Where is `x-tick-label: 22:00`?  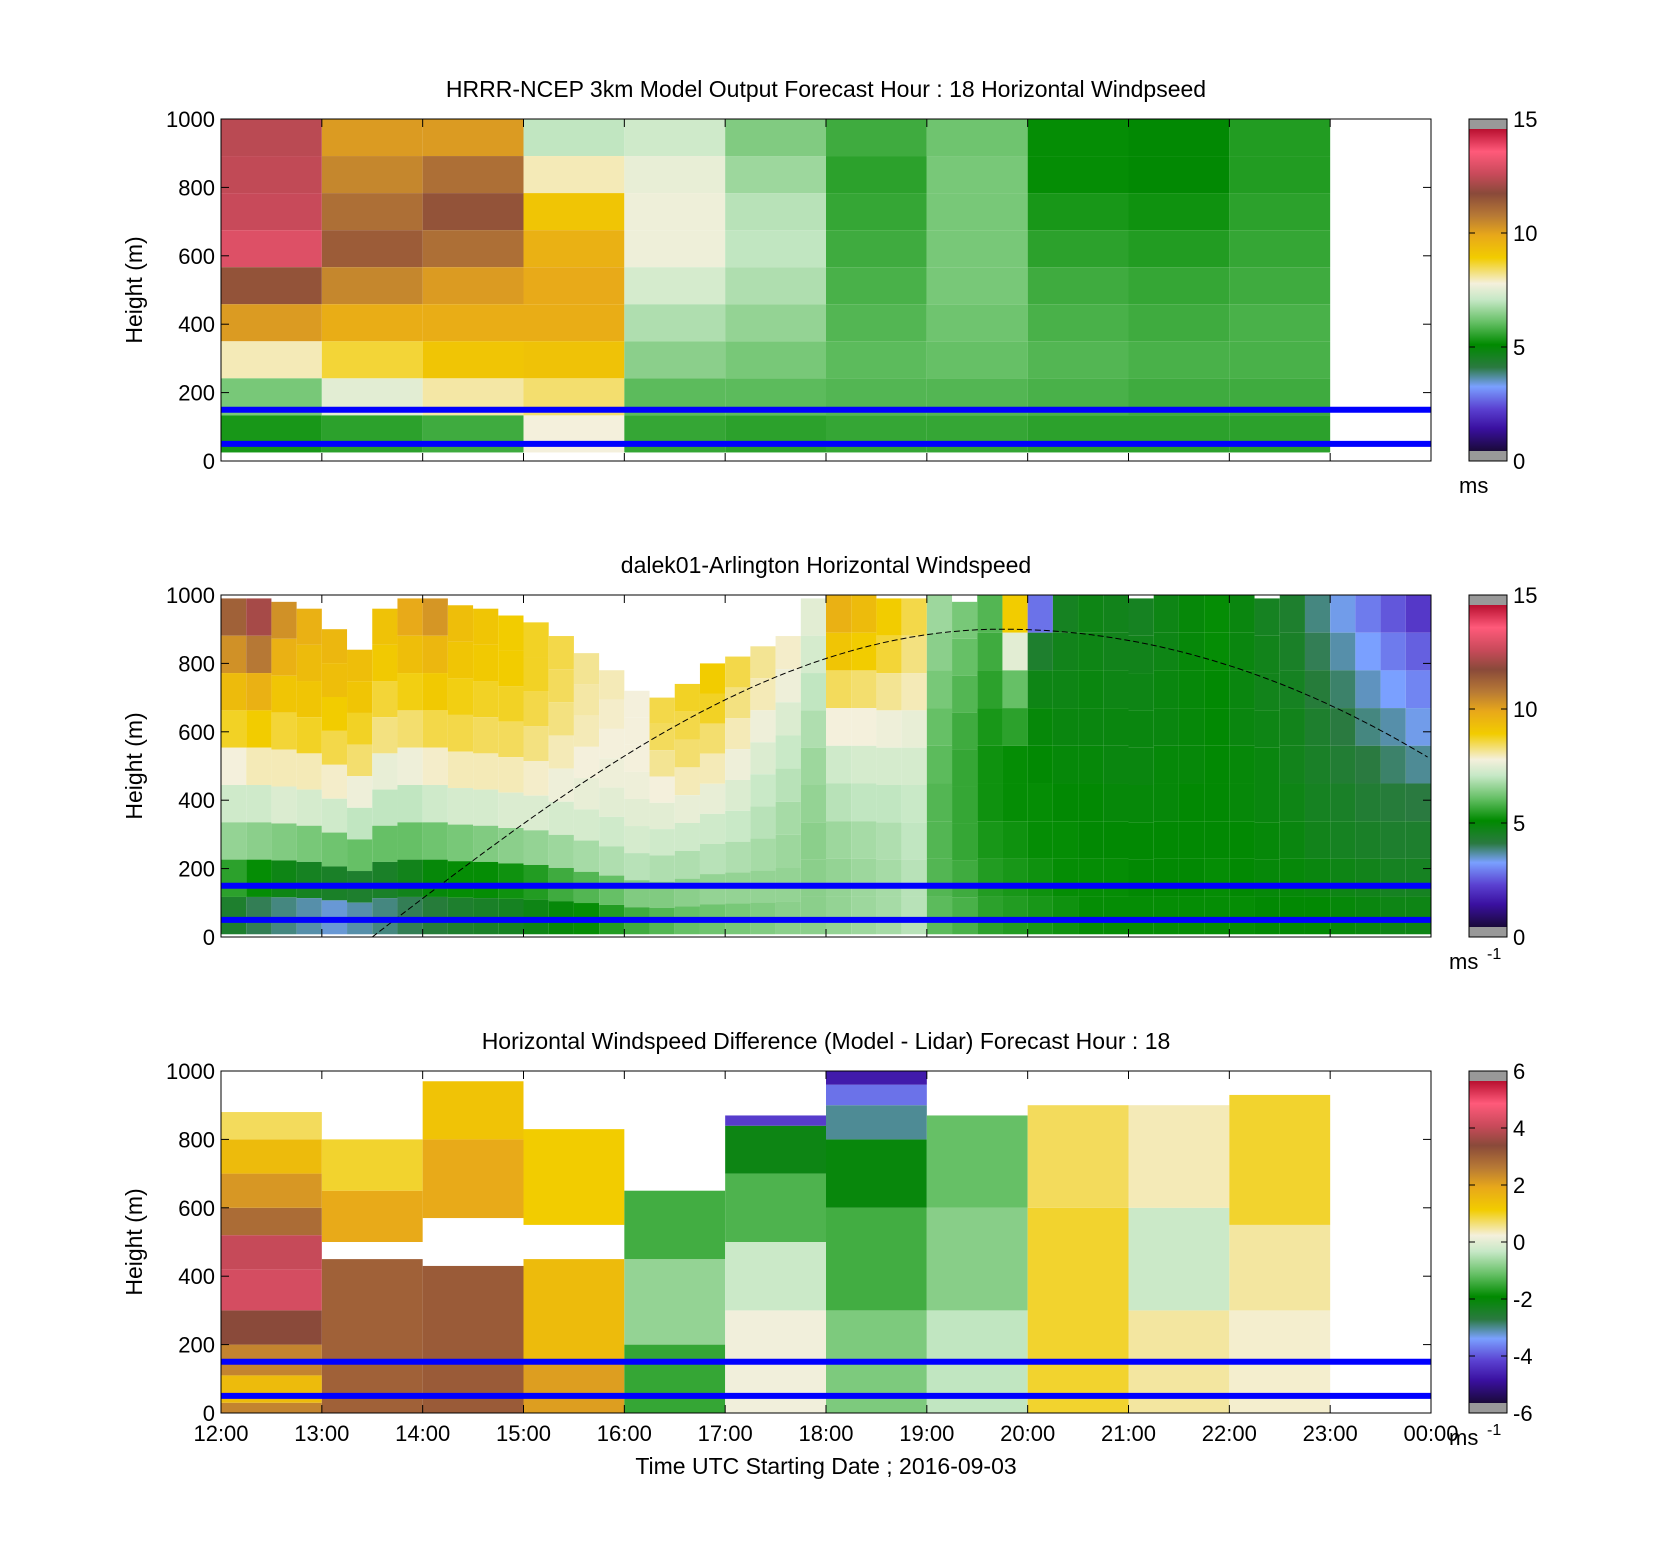 x-tick-label: 22:00 is located at coordinates (1229, 1433).